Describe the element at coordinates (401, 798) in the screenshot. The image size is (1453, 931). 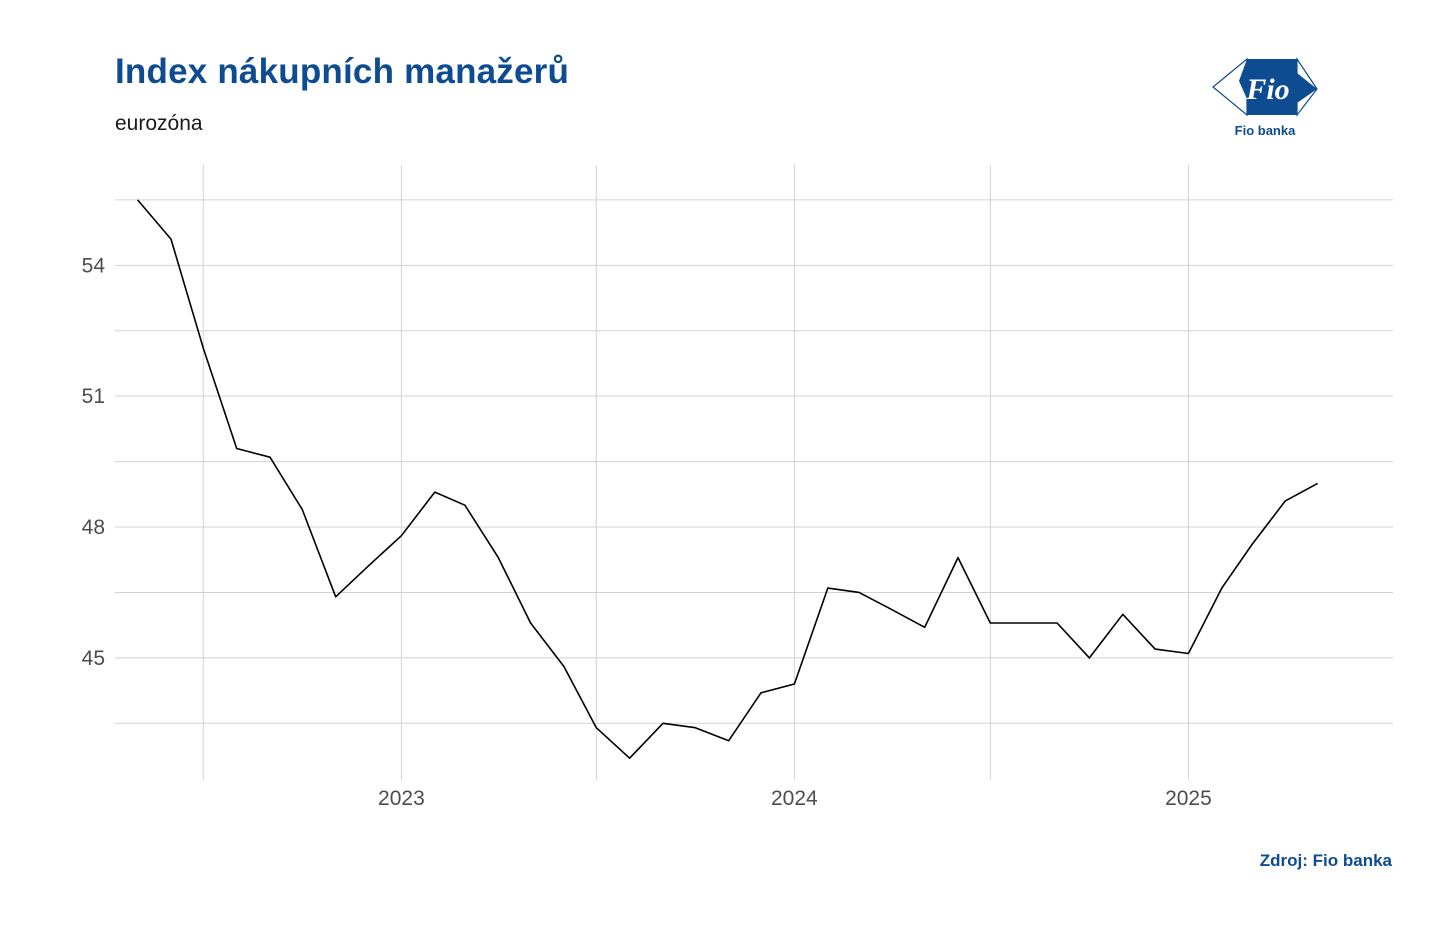
I see `x-tick-label: 2023` at that location.